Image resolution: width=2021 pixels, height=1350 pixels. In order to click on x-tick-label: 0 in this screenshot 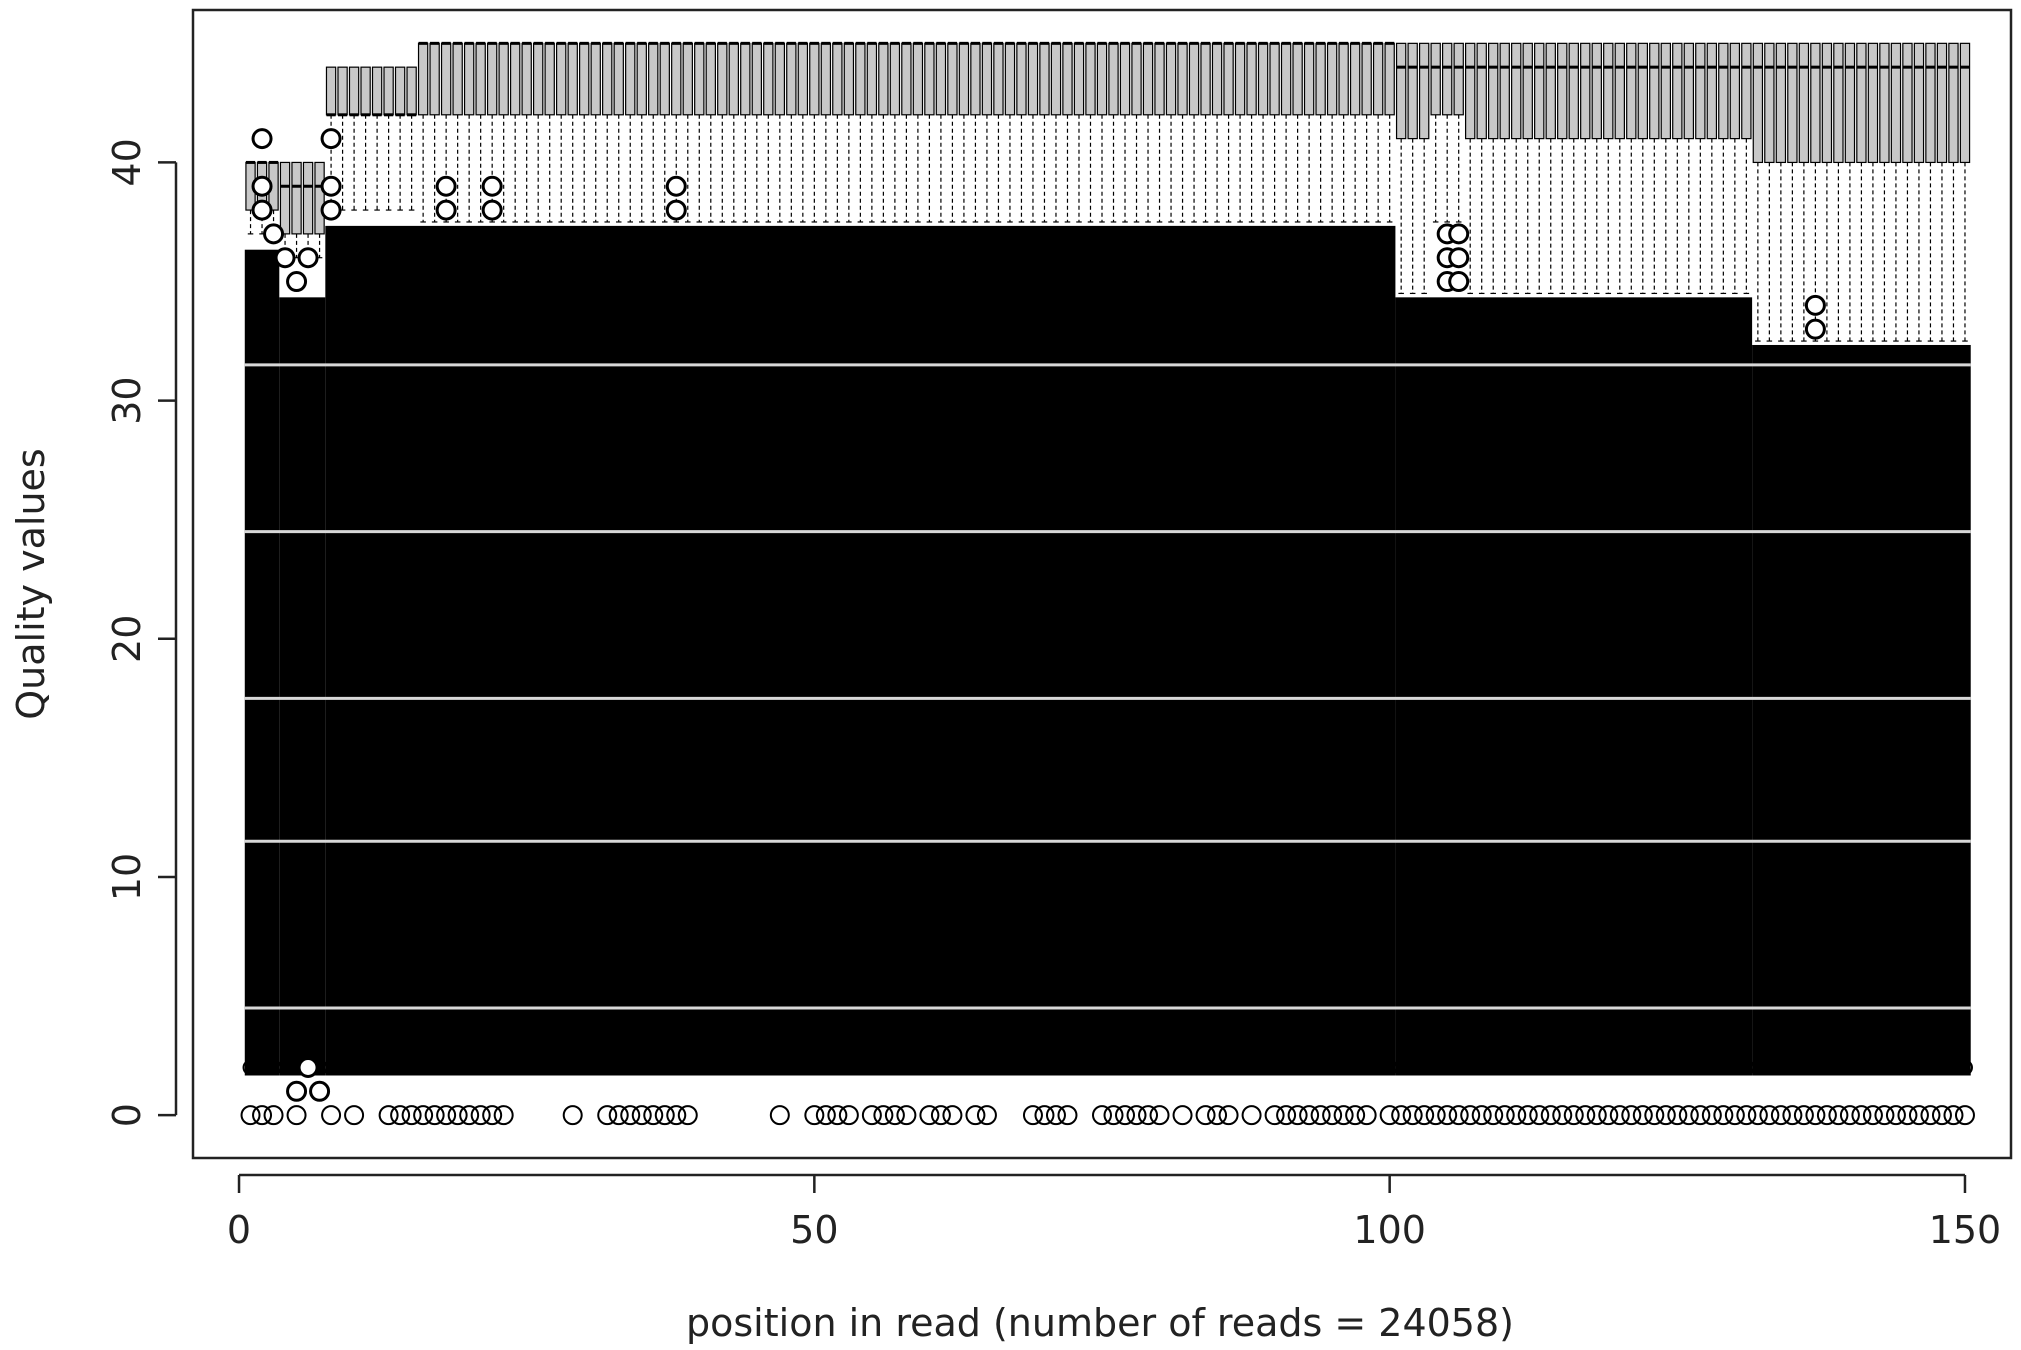, I will do `click(239, 1230)`.